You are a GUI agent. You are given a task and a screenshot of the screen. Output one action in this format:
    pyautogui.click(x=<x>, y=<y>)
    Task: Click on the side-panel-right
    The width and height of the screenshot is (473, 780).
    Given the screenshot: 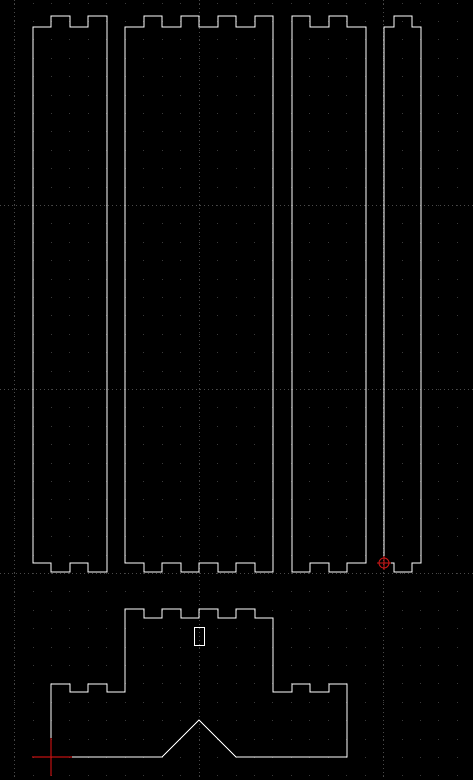 What is the action you would take?
    pyautogui.click(x=329, y=294)
    